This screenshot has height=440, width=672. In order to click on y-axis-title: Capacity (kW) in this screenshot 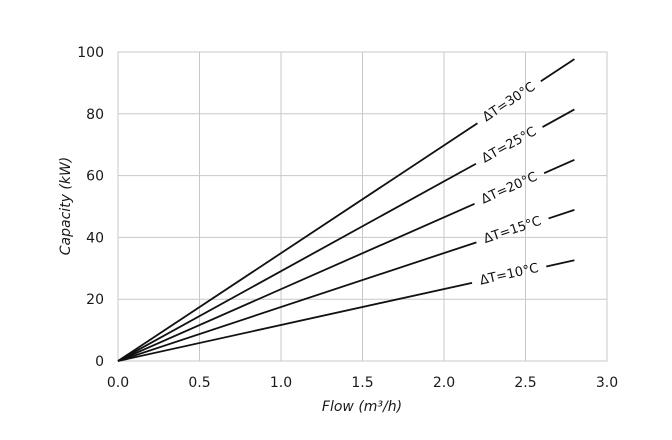, I will do `click(66, 206)`.